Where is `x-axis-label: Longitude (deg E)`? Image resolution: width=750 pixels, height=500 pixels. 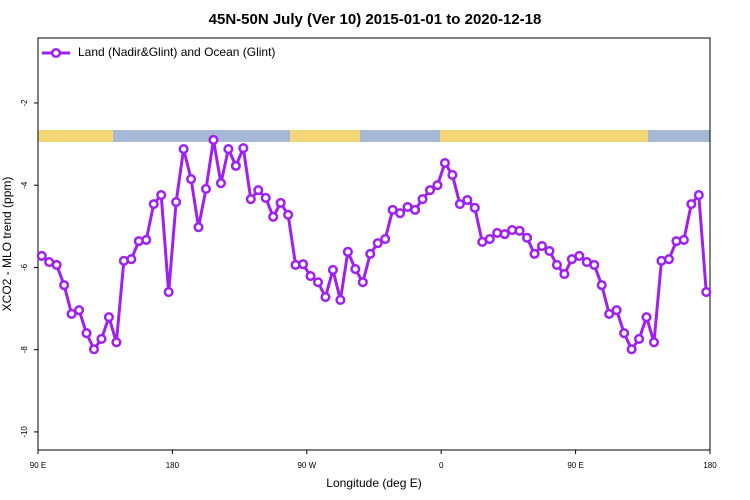 x-axis-label: Longitude (deg E) is located at coordinates (373, 483).